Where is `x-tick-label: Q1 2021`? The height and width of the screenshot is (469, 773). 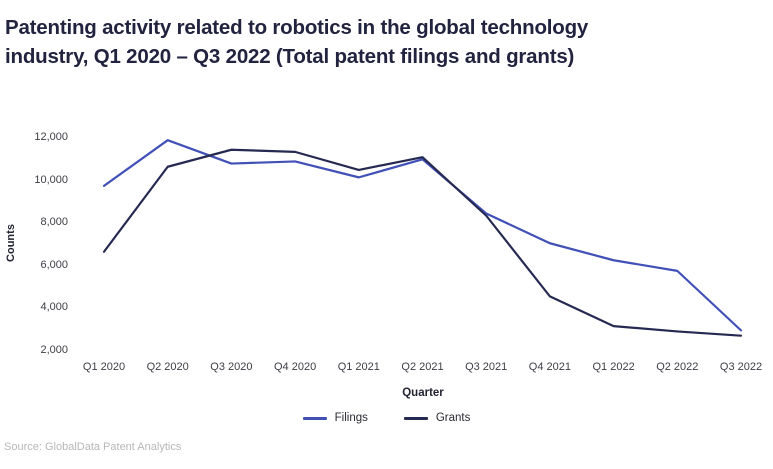
x-tick-label: Q1 2021 is located at coordinates (358, 367).